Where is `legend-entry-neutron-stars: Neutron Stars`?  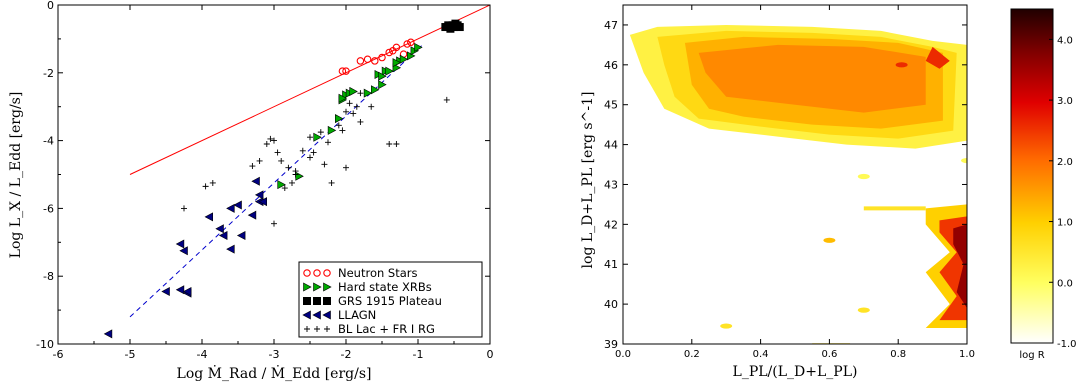 legend-entry-neutron-stars: Neutron Stars is located at coordinates (360, 273).